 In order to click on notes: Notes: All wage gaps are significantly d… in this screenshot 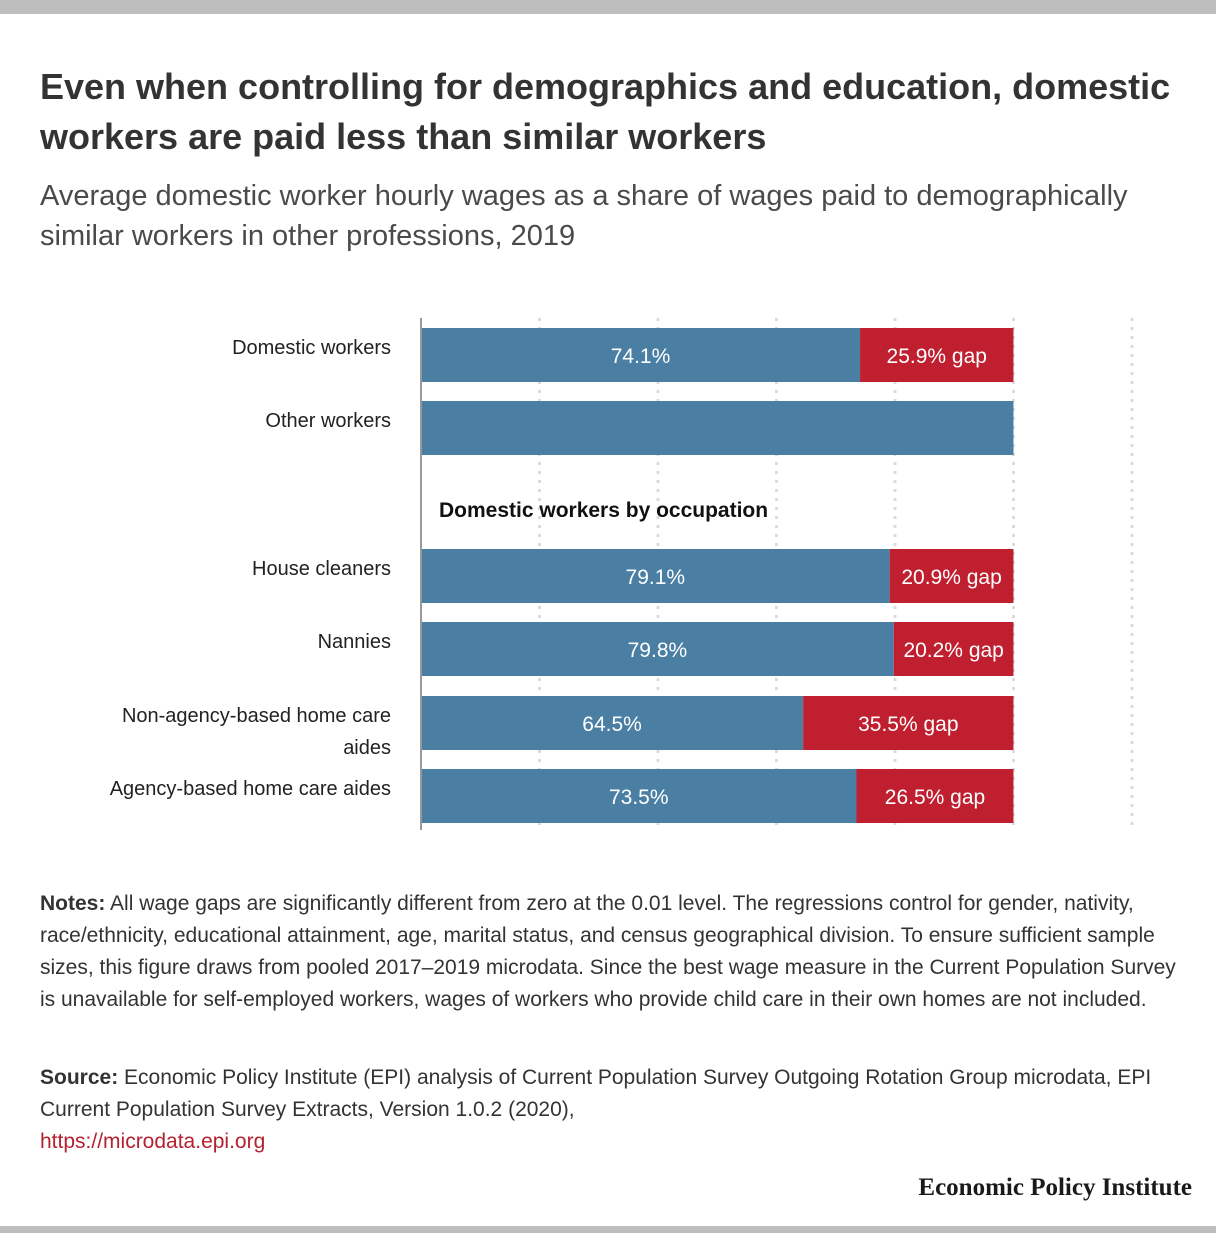, I will do `click(610, 952)`.